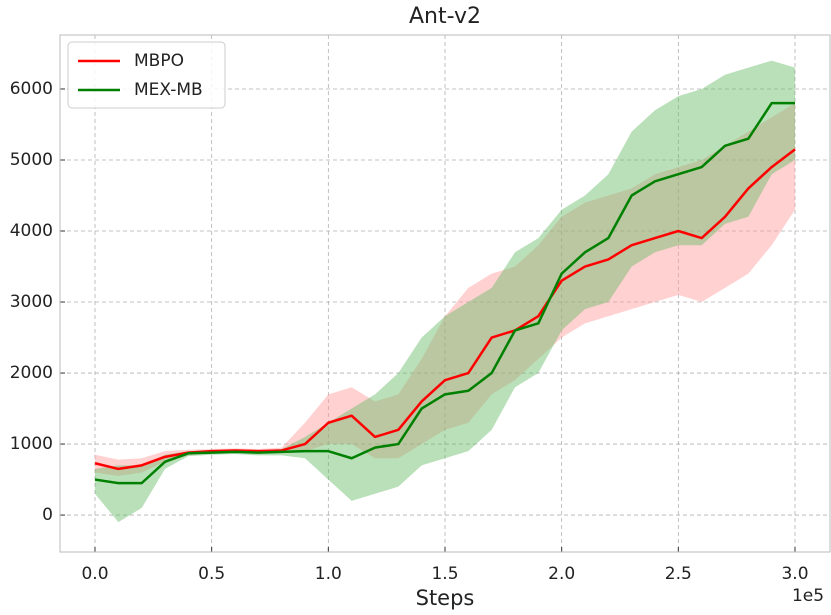 The height and width of the screenshot is (615, 831). I want to click on y-tick-label: 0, so click(47, 515).